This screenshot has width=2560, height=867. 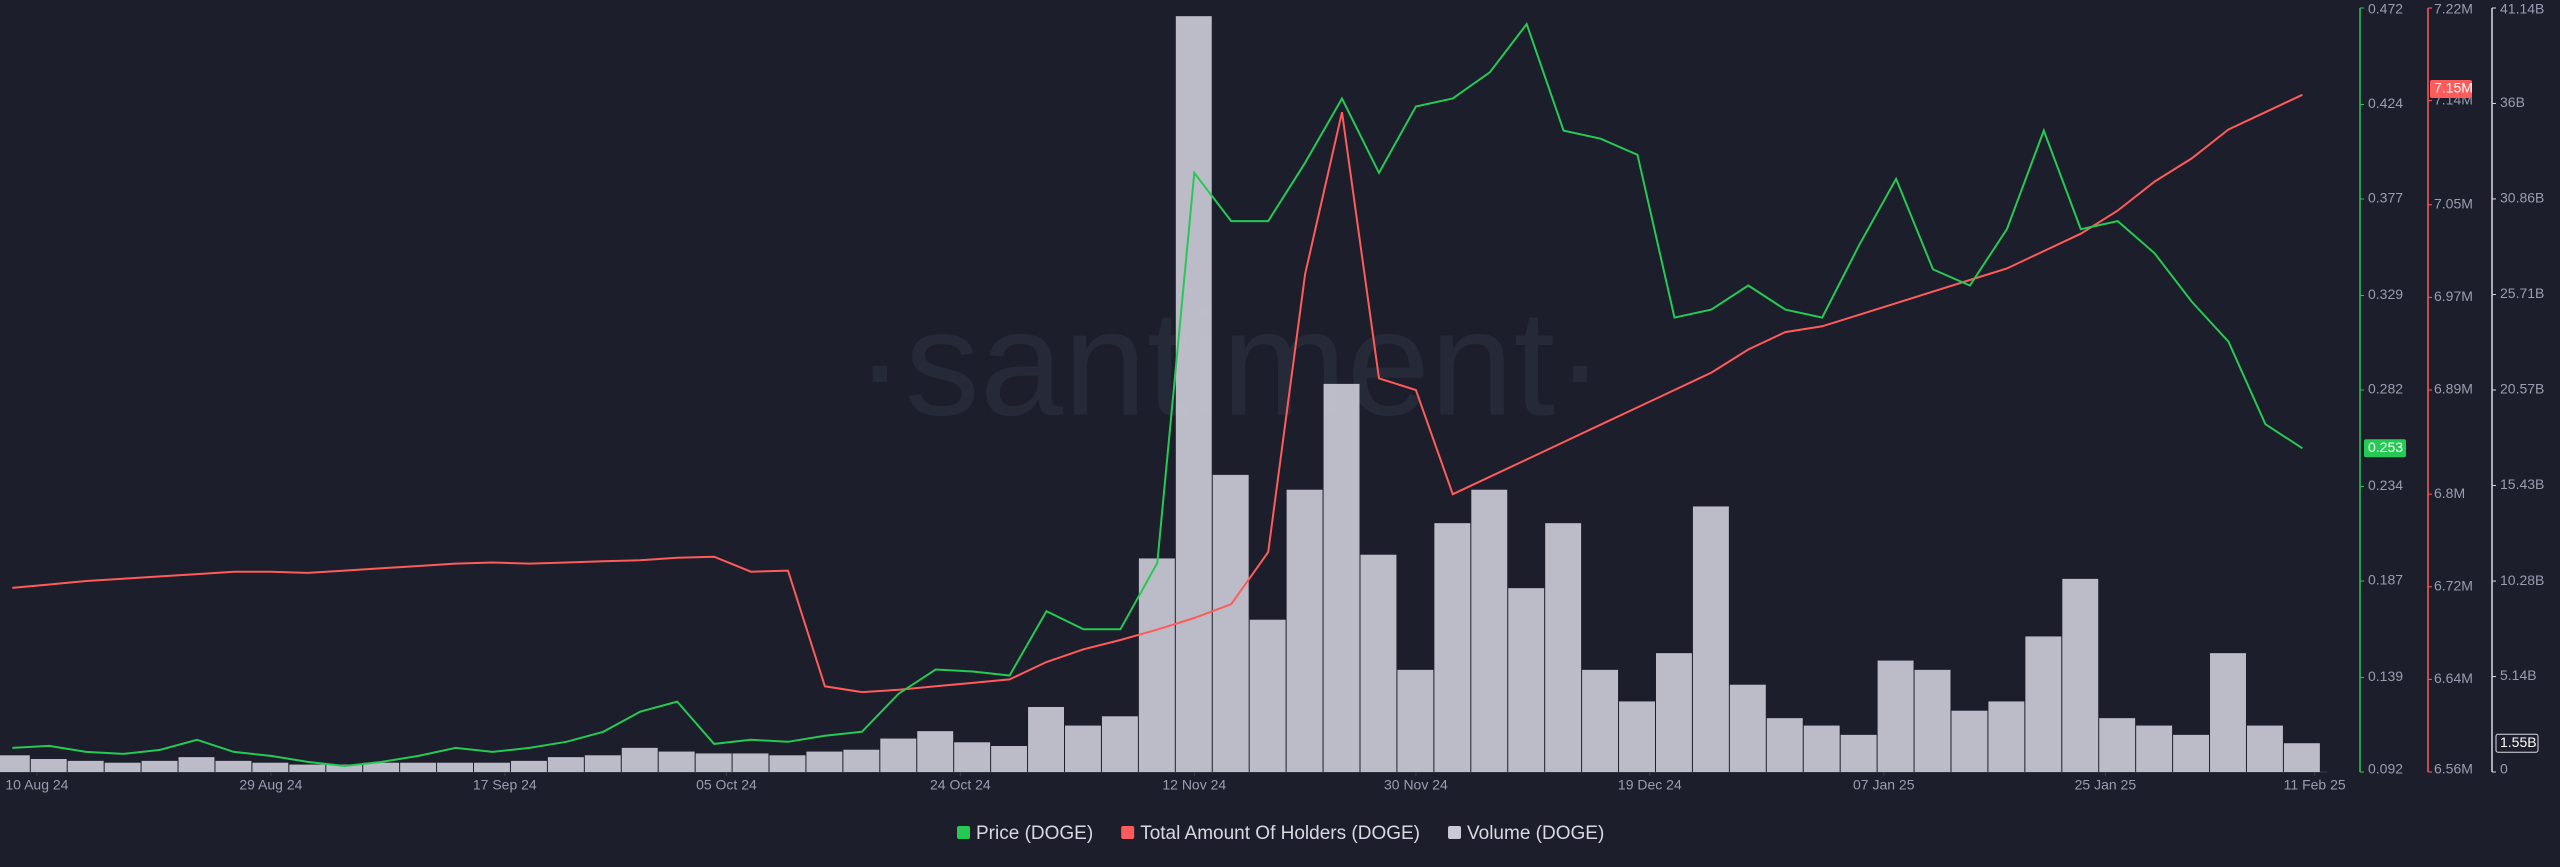 What do you see at coordinates (2315, 785) in the screenshot?
I see `x-tick-label: 11 Feb 25` at bounding box center [2315, 785].